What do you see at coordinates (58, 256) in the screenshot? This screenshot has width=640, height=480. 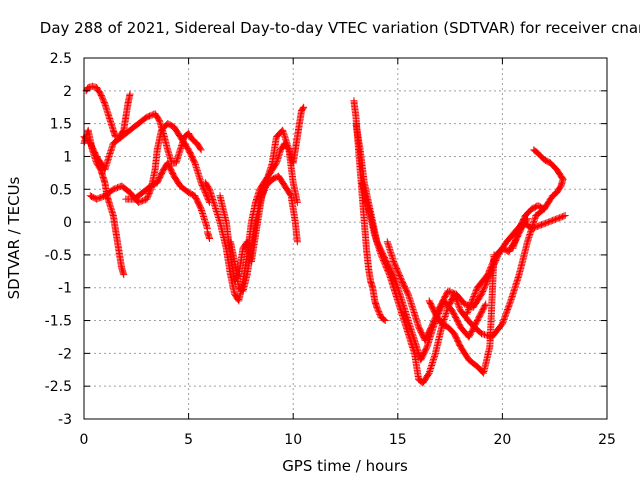 I see `y-tick-label: -0.5` at bounding box center [58, 256].